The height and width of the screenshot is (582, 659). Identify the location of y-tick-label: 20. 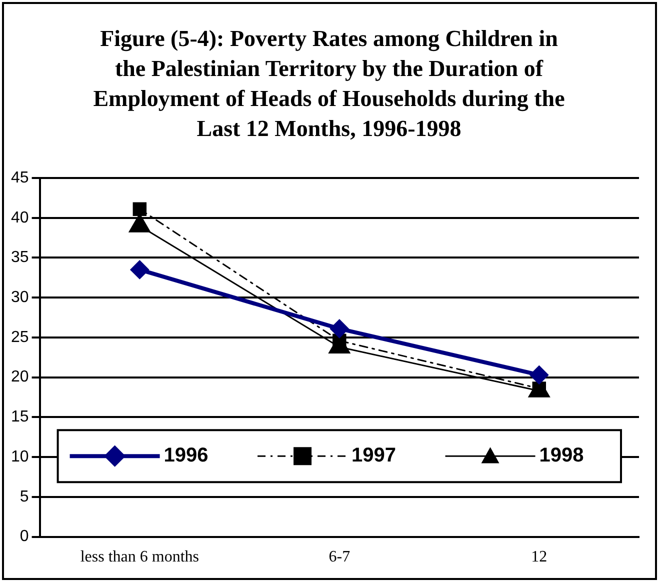
(20, 377).